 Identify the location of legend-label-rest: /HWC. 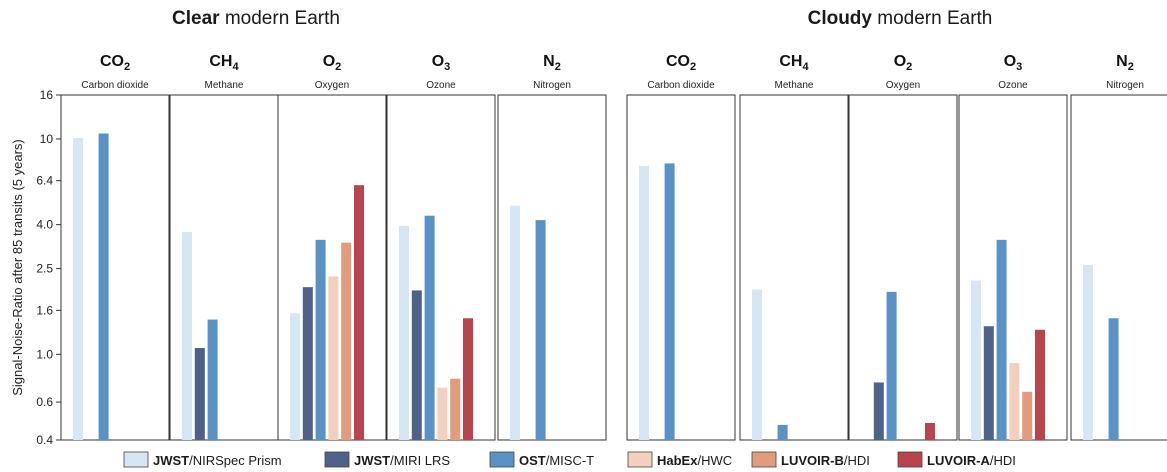
(714, 460).